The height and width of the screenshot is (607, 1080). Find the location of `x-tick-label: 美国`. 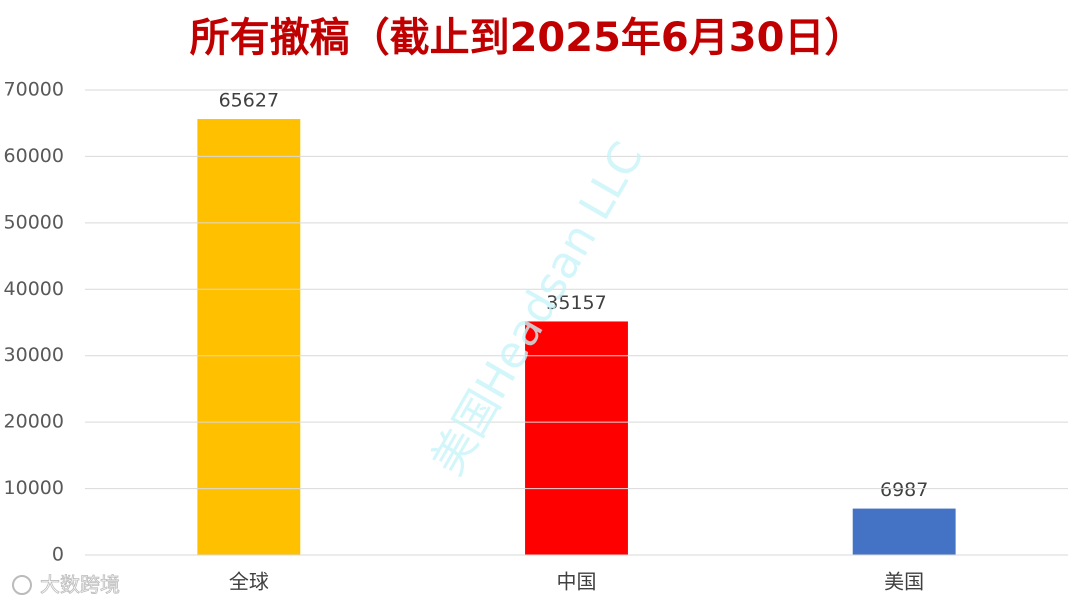

x-tick-label: 美国 is located at coordinates (904, 582).